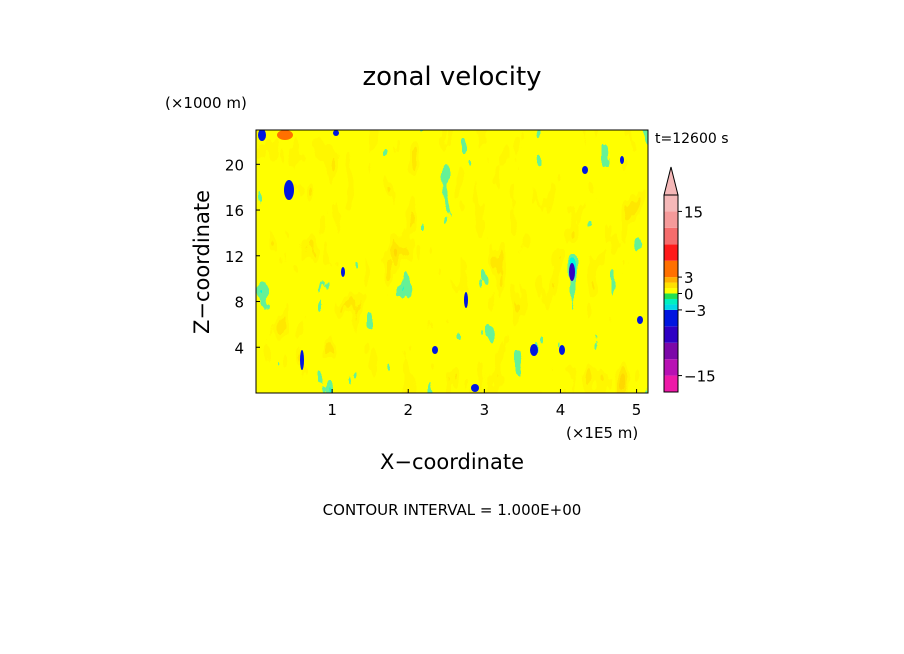  I want to click on colorbar-tick-label: 15, so click(693, 212).